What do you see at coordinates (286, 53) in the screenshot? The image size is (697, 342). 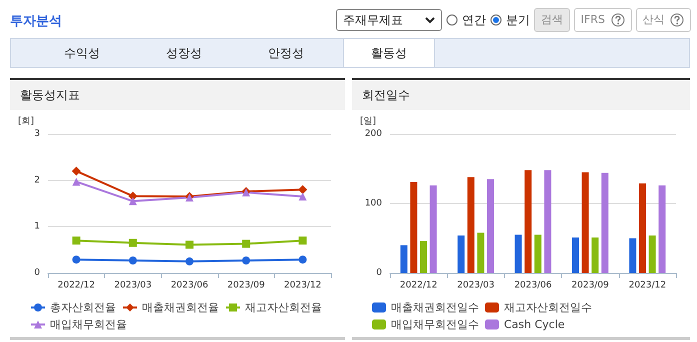 I see `text: 안정성` at bounding box center [286, 53].